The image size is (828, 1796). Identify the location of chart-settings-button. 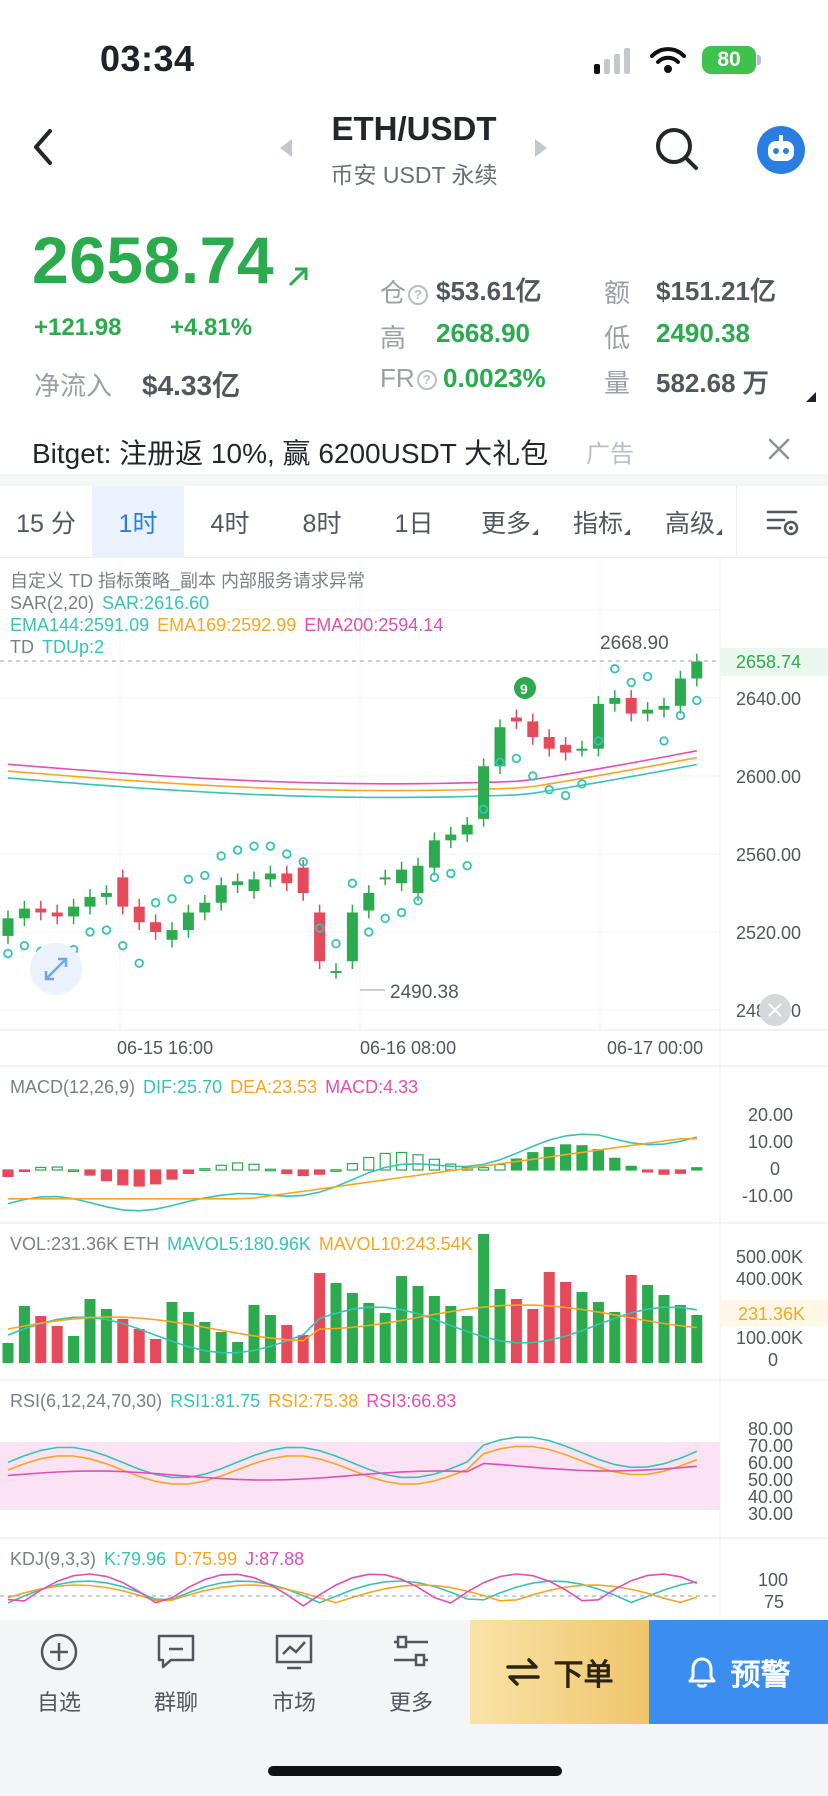
(782, 521).